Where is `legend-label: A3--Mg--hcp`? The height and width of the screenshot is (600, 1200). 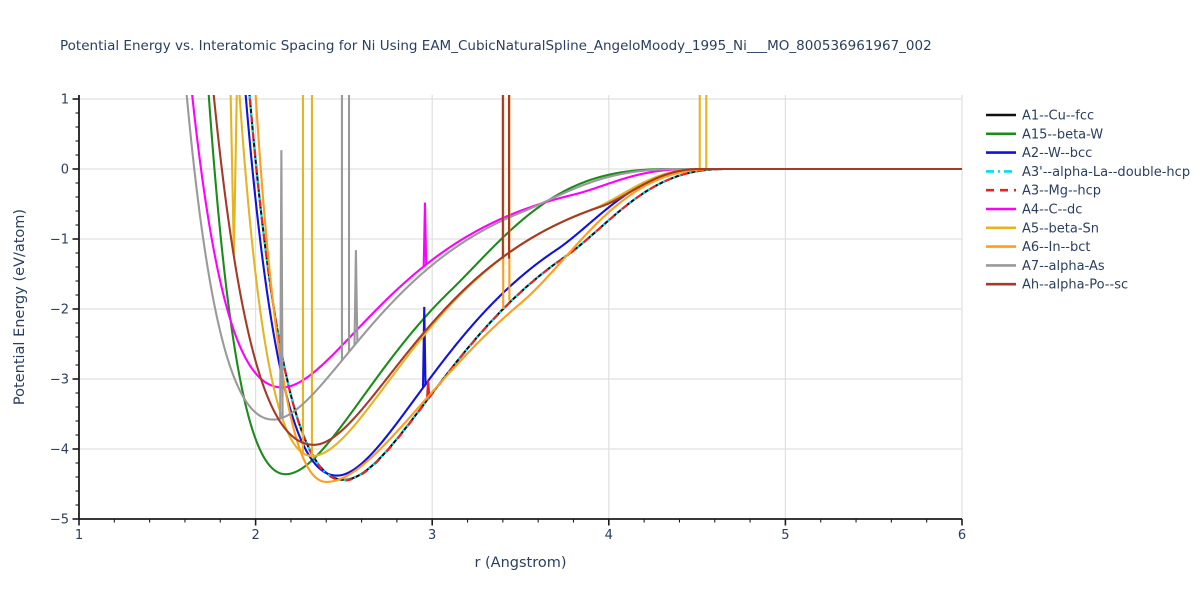
legend-label: A3--Mg--hcp is located at coordinates (1061, 191).